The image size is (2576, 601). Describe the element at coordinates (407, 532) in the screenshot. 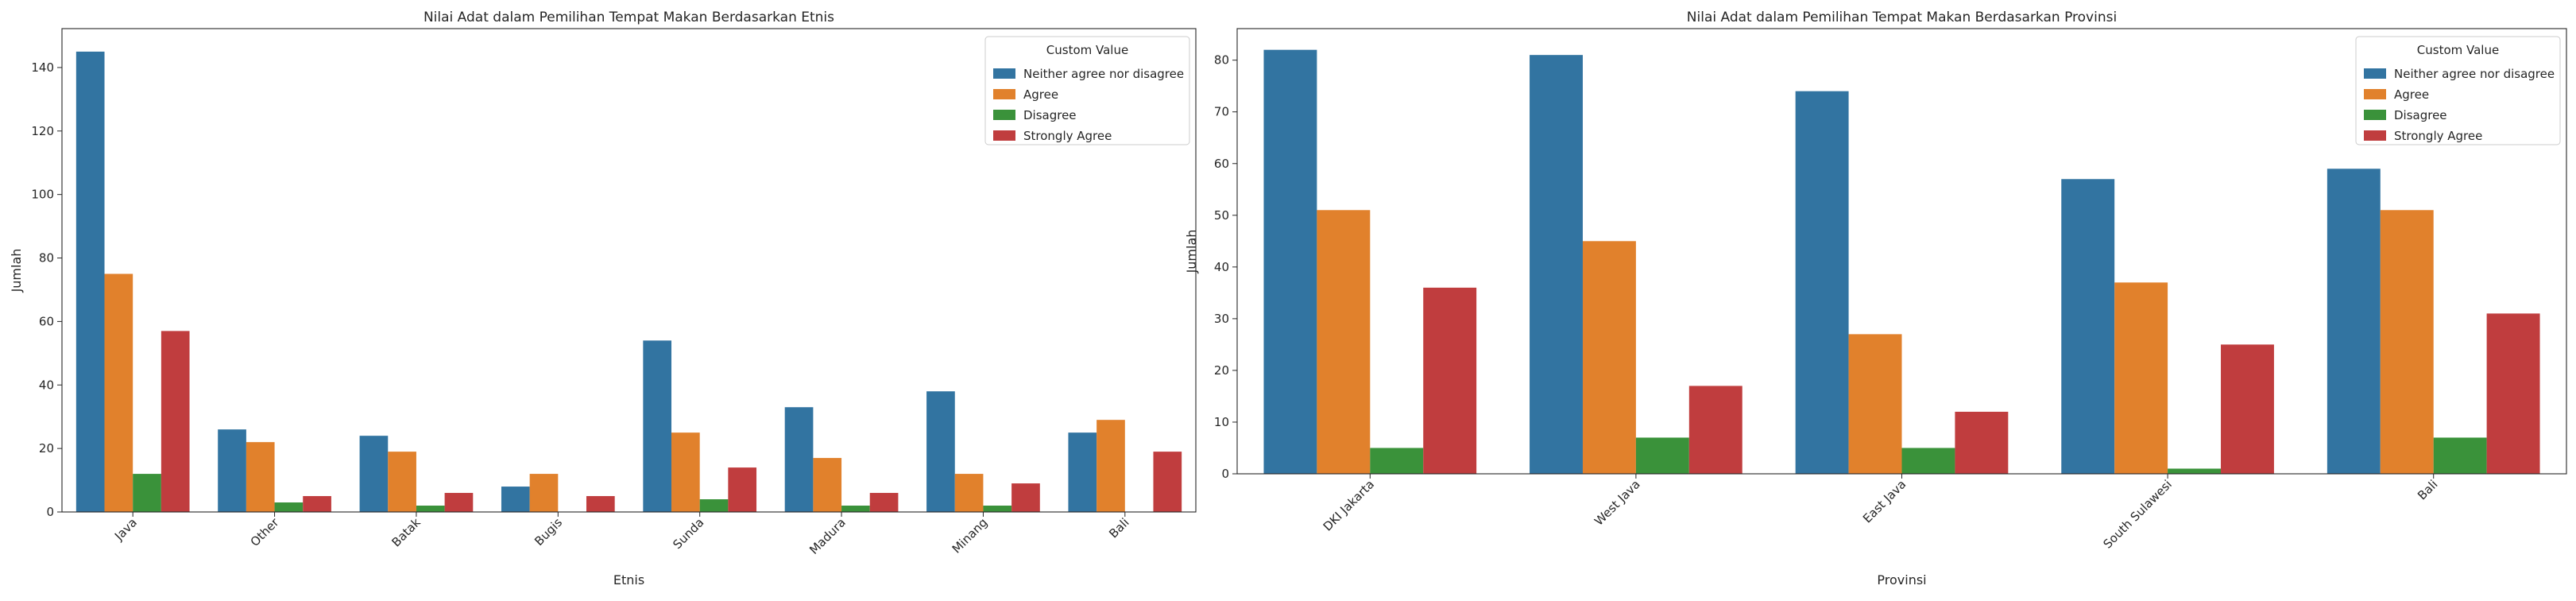

I see `x-tick-label: Batak` at that location.